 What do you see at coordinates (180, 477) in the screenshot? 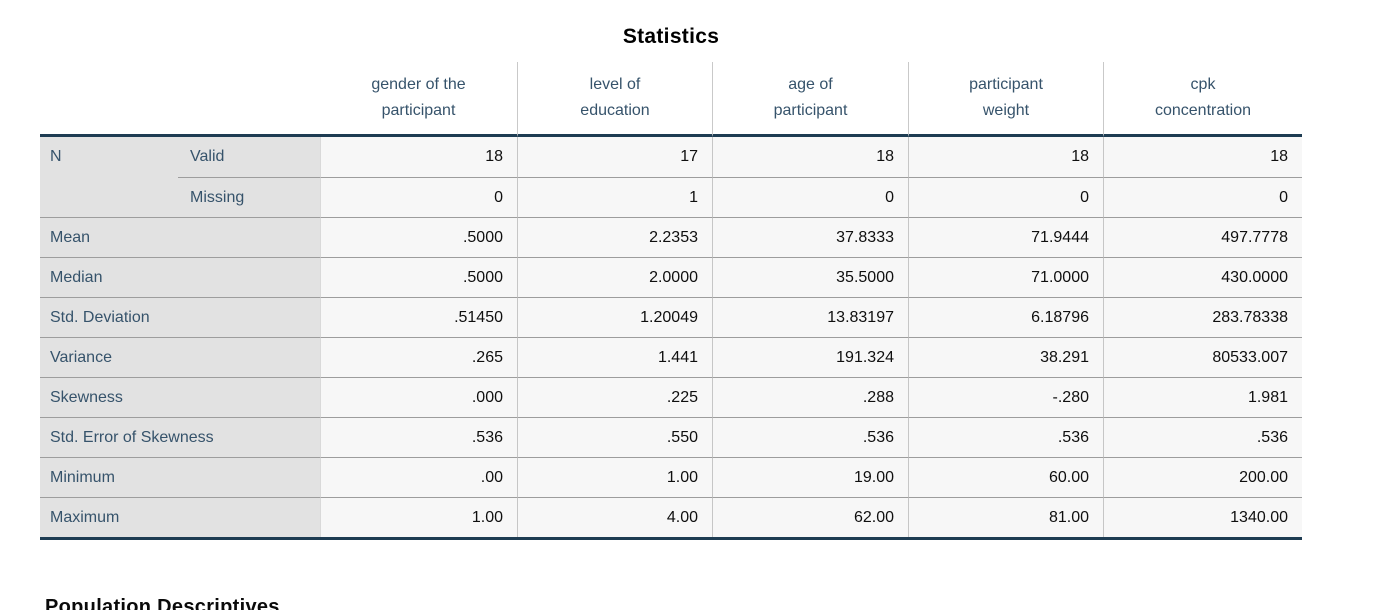
I see `row-label: Minimum` at bounding box center [180, 477].